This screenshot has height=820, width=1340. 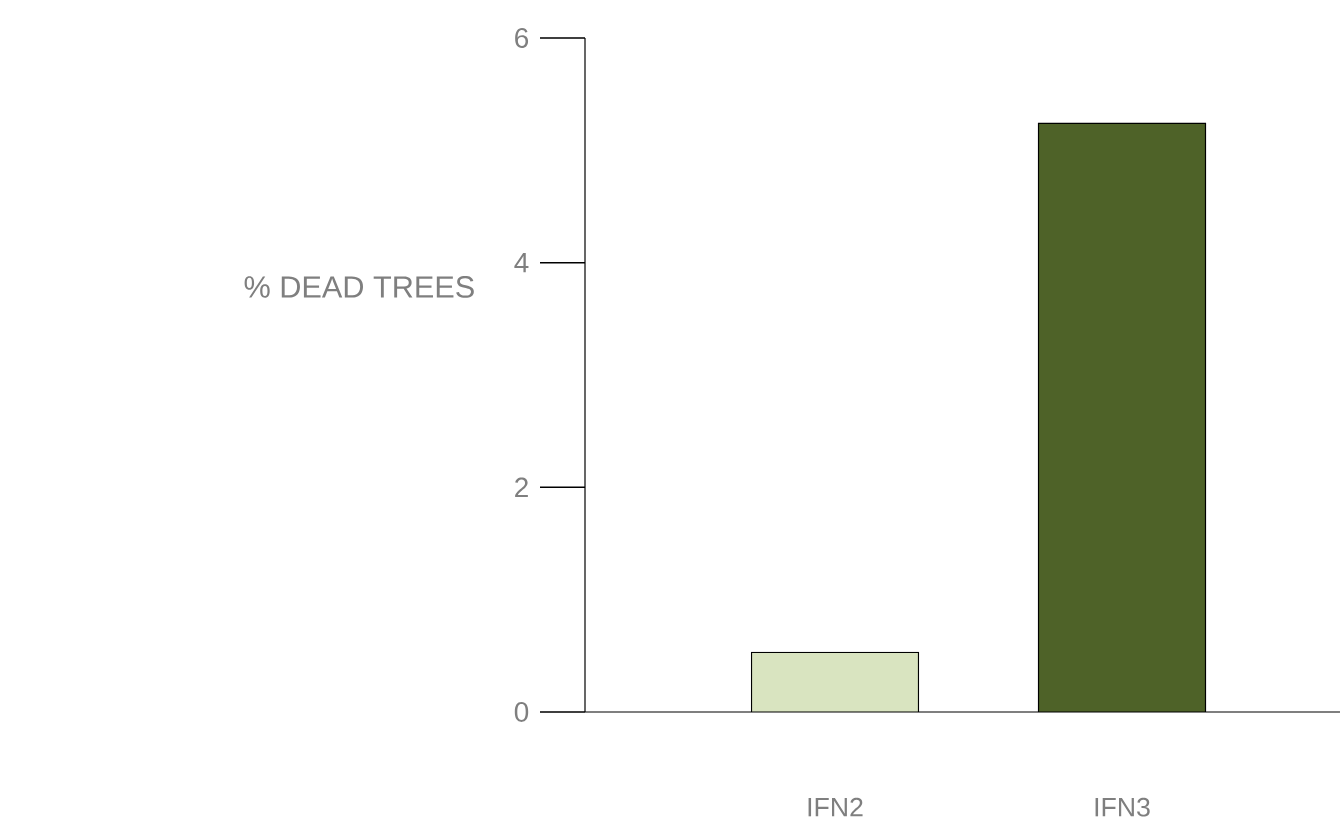 I want to click on x-tick-label: IFN3, so click(x=1122, y=807).